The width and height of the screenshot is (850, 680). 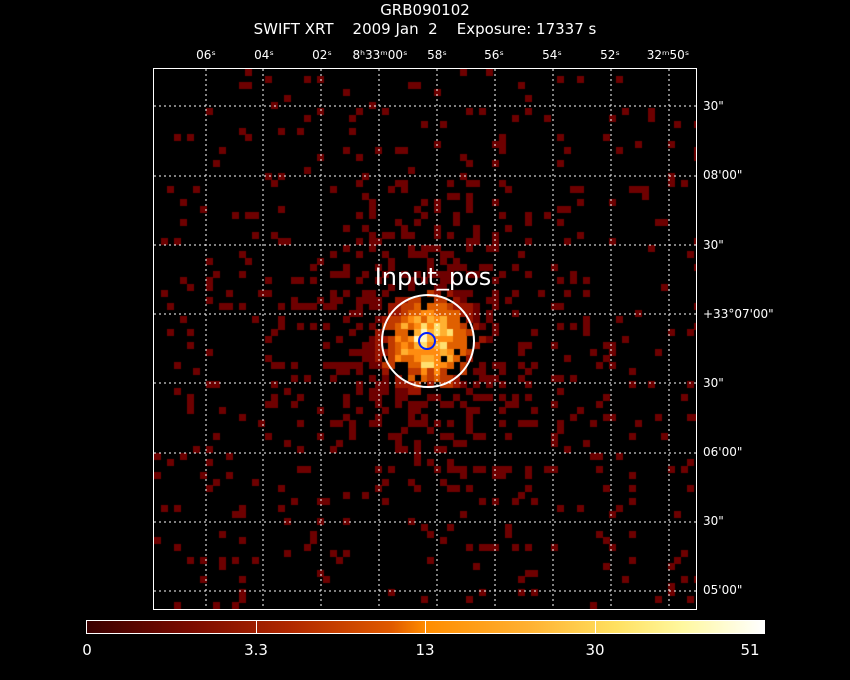 What do you see at coordinates (433, 277) in the screenshot?
I see `region-label: Input_pos` at bounding box center [433, 277].